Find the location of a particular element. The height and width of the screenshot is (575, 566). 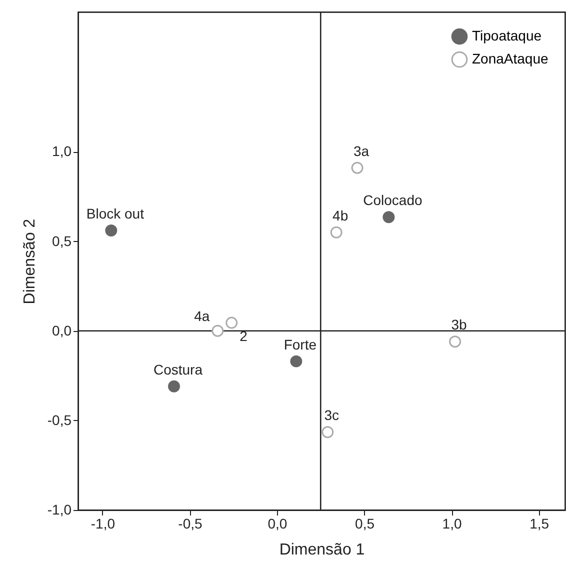

x-axis-title: Dimensão 1 is located at coordinates (322, 550).